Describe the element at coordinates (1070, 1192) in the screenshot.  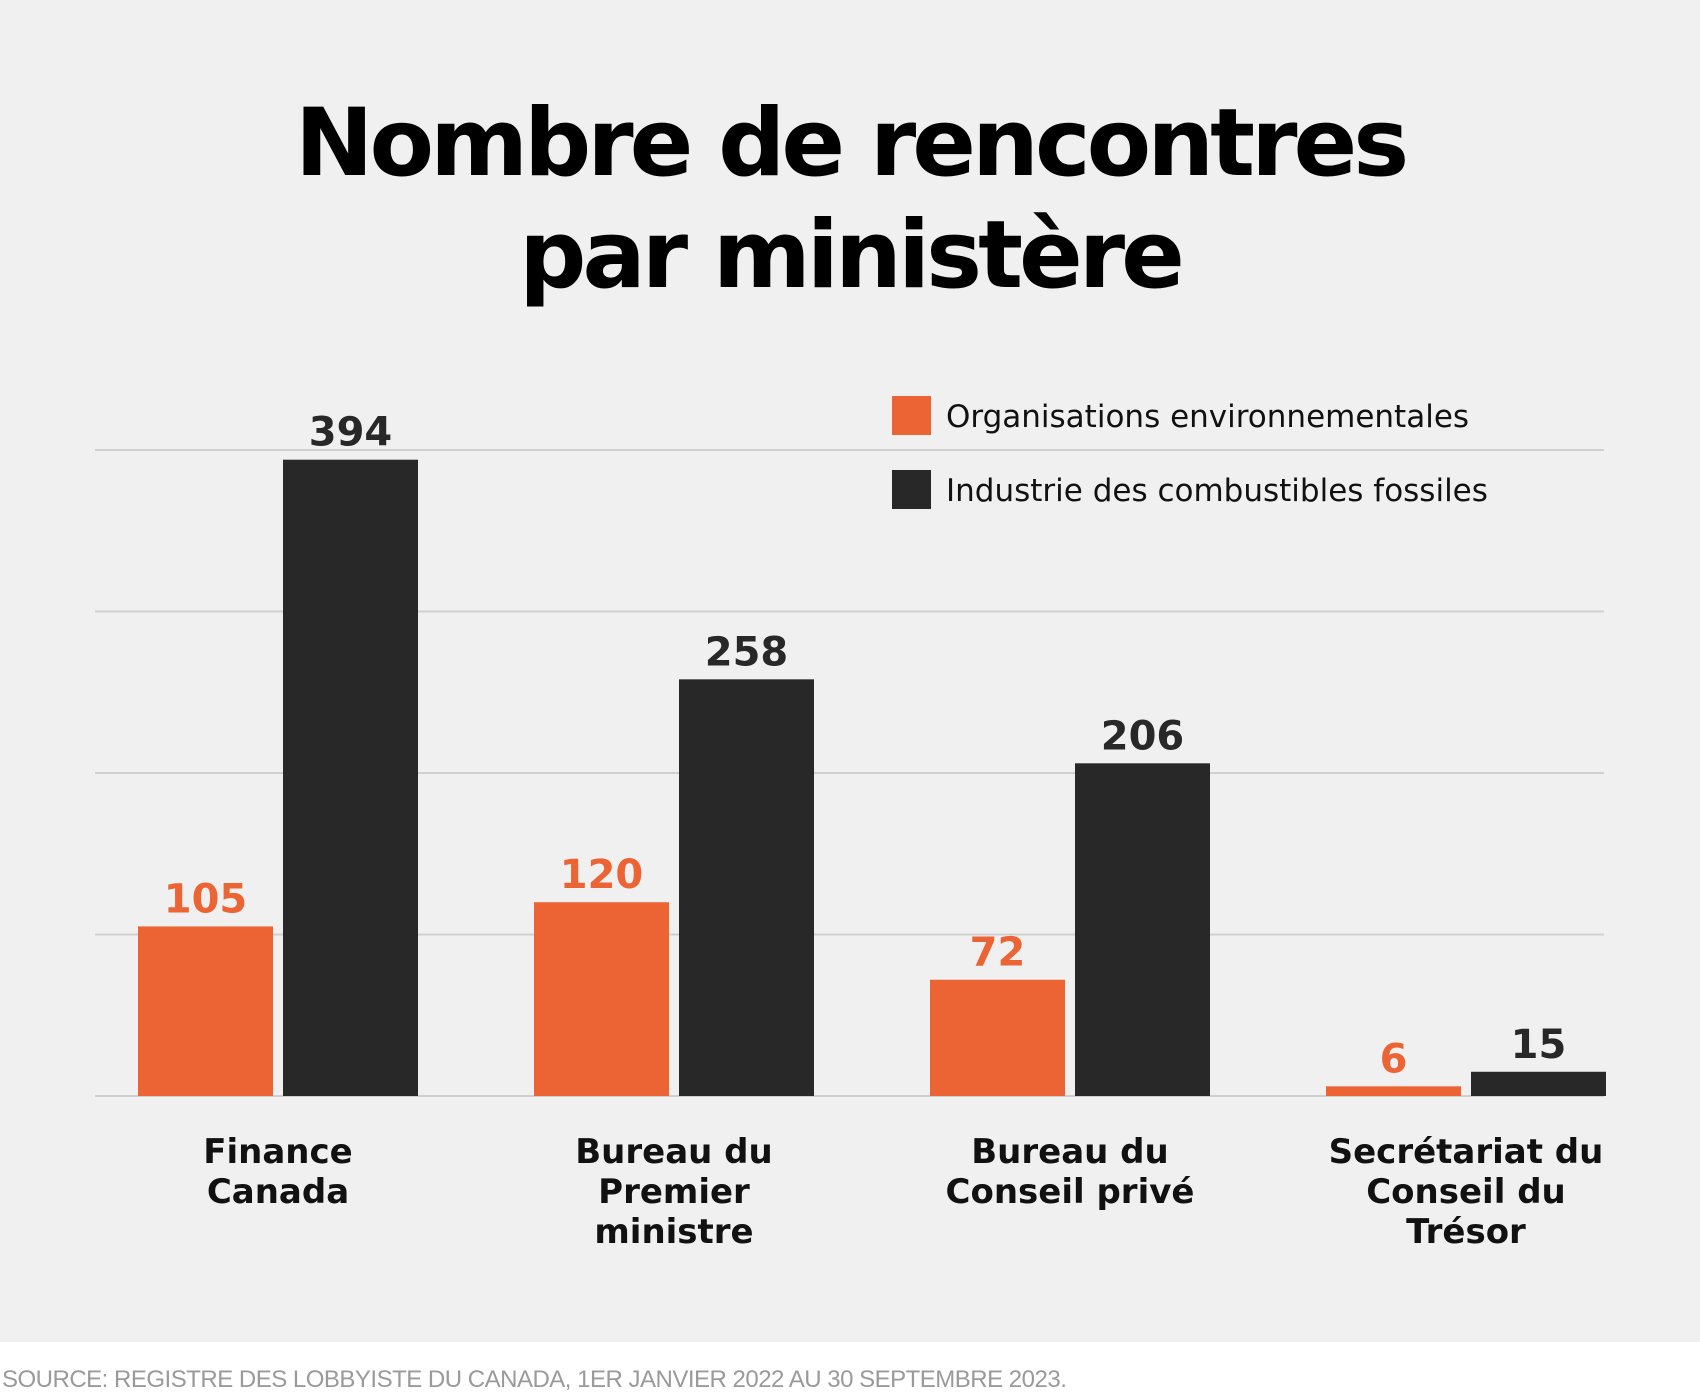
I see `category-label: Conseil privé` at that location.